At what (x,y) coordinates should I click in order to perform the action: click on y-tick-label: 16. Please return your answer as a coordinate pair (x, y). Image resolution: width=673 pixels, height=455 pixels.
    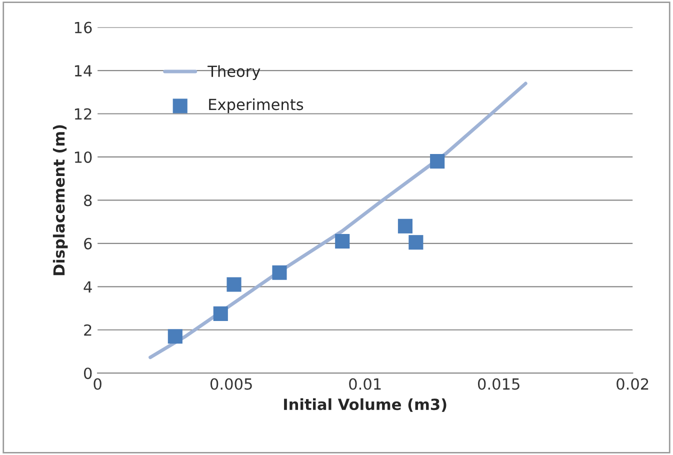
    Looking at the image, I should click on (83, 28).